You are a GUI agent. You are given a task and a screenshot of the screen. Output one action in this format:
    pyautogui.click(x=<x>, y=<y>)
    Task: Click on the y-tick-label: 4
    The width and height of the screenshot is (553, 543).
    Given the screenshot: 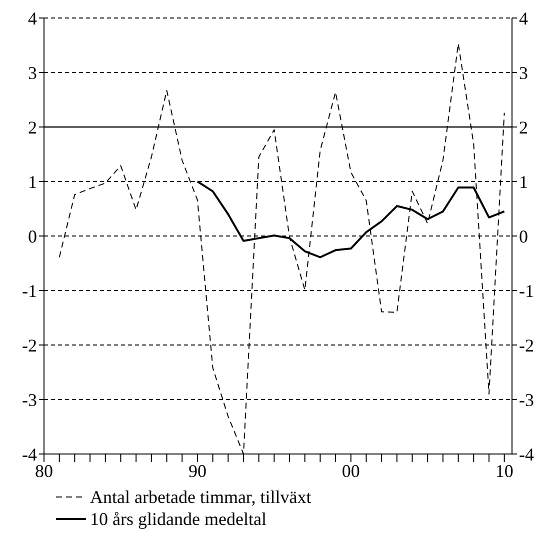 What is the action you would take?
    pyautogui.click(x=32, y=18)
    